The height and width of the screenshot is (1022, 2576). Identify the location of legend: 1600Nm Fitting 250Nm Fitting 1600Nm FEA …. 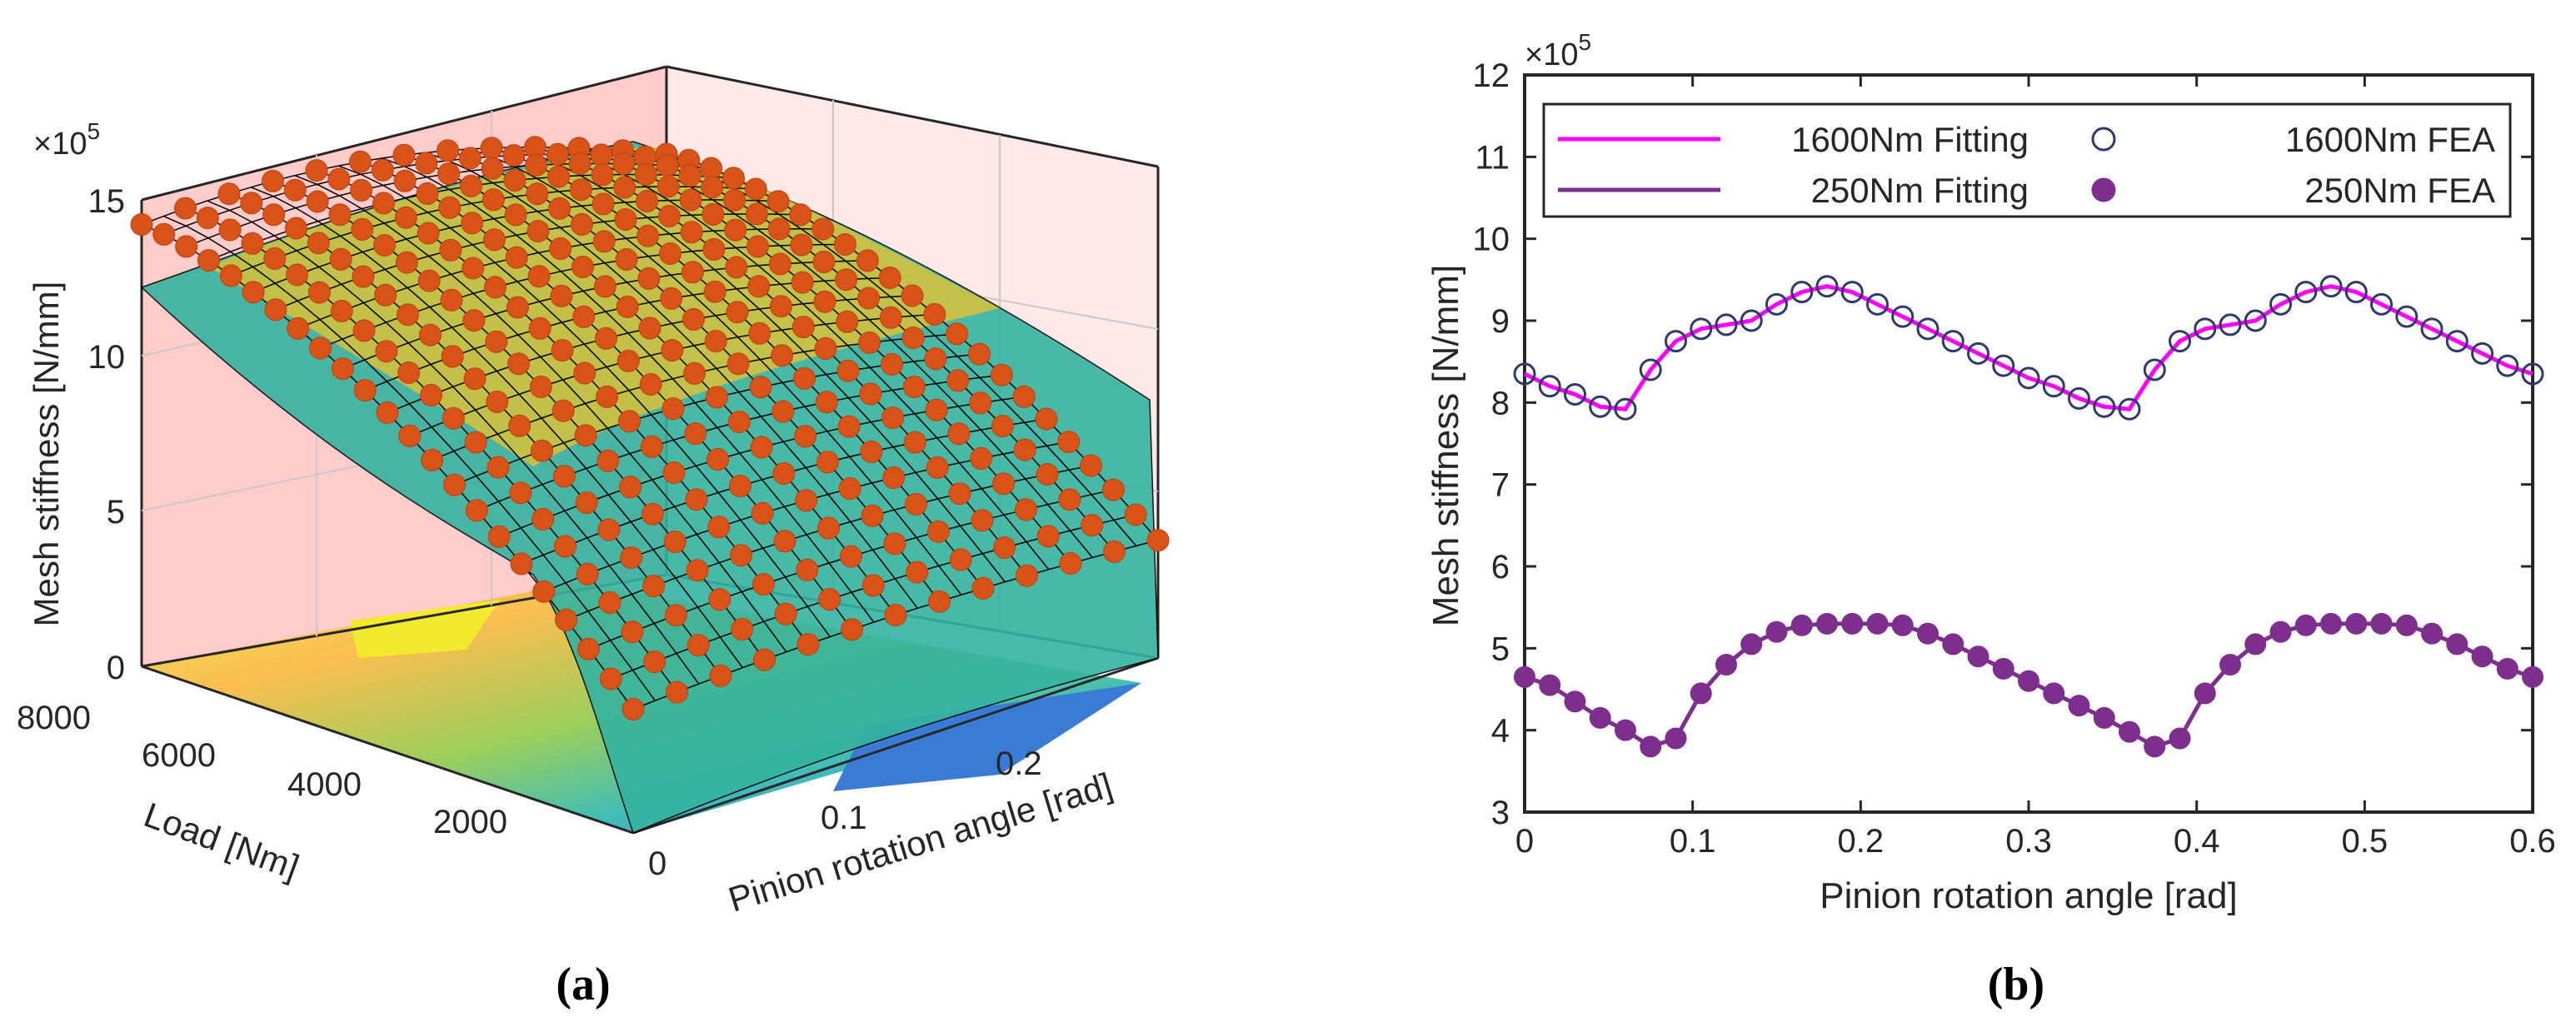
(2027, 160).